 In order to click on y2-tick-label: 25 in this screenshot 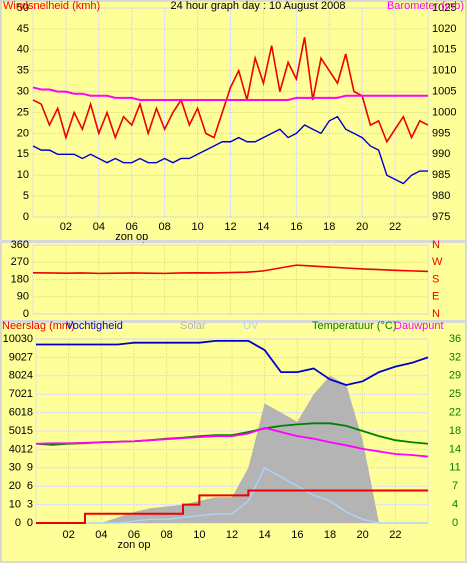, I will do `click(455, 394)`.